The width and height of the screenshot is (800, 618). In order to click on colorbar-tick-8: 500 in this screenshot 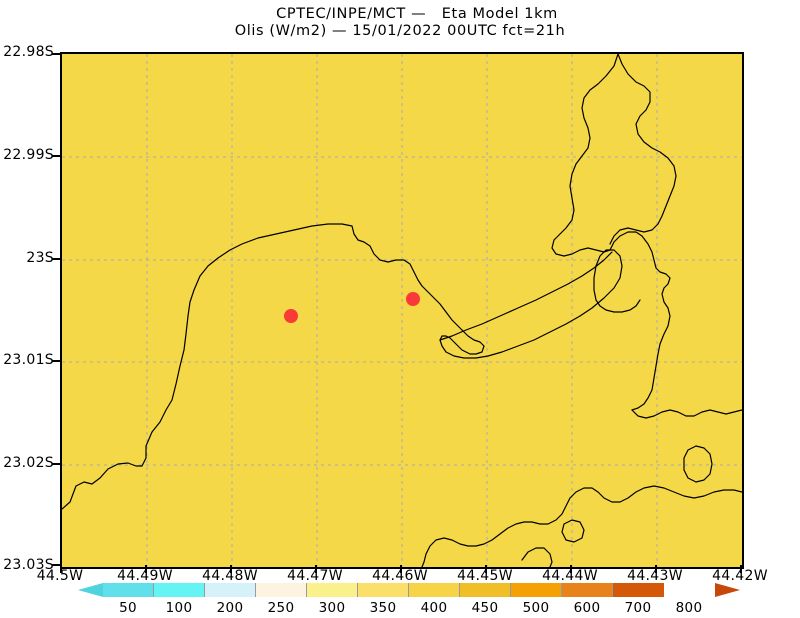, I will do `click(536, 608)`.